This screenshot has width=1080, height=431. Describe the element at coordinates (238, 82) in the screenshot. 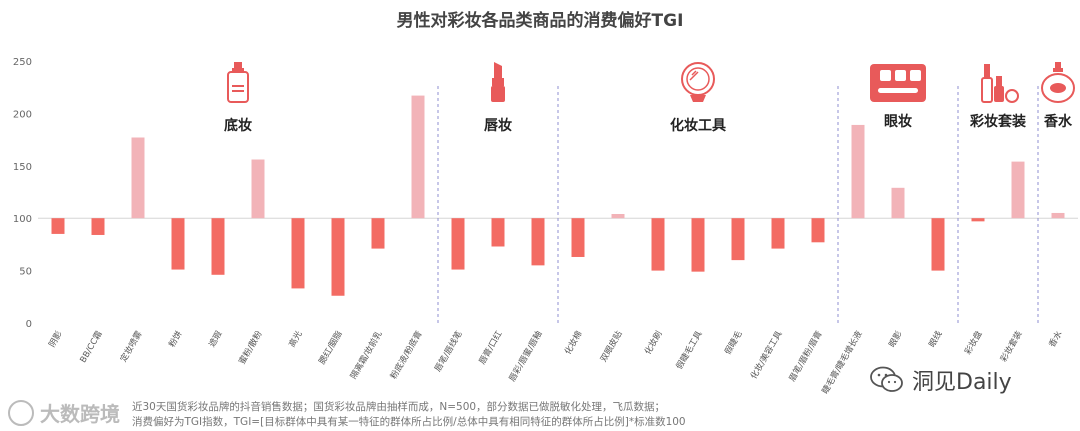

I see `foundation-bottle-icon` at that location.